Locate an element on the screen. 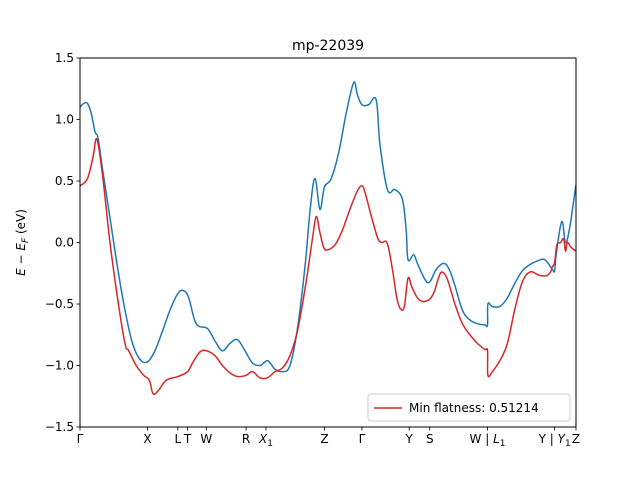 The width and height of the screenshot is (640, 480). legend-label: Min flatness: 0.51214 is located at coordinates (474, 408).